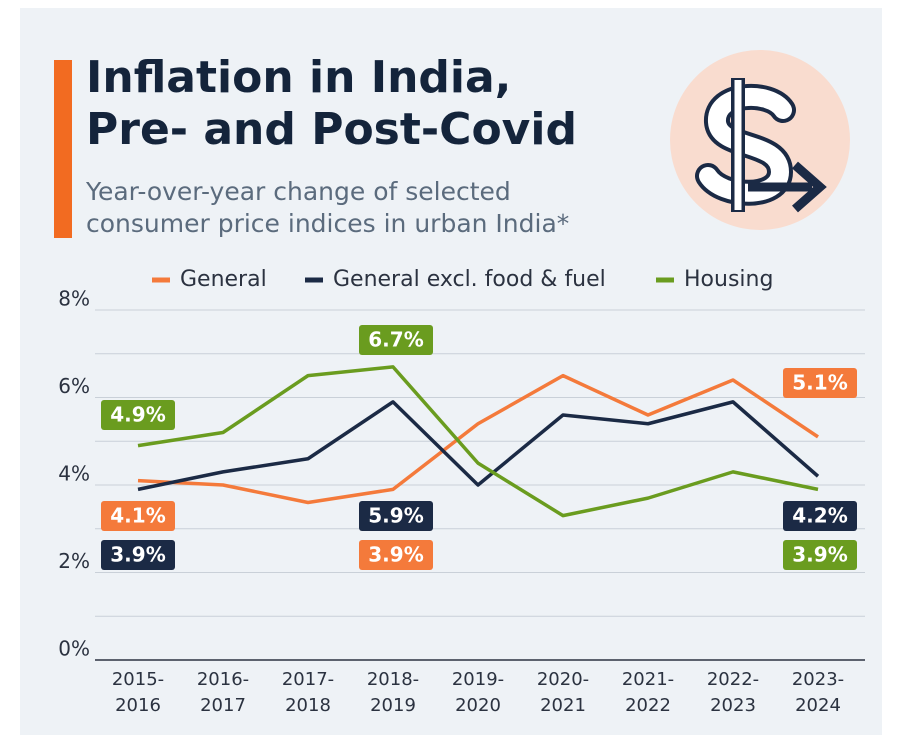  I want to click on data-label-text: 4.1%, so click(137, 516).